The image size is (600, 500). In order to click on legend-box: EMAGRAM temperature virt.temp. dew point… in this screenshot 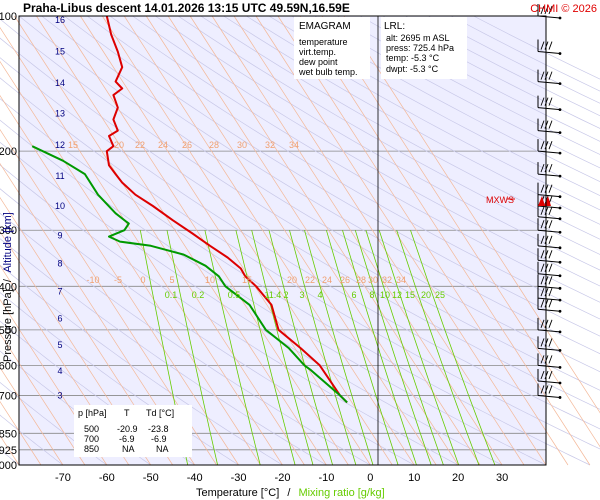, I will do `click(332, 48)`.